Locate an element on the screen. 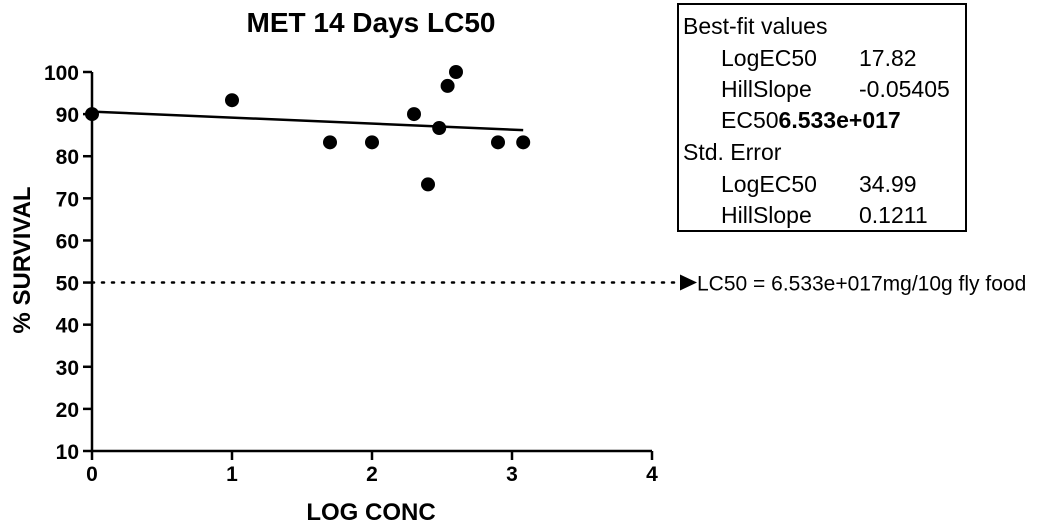  y-tick-label: 40 is located at coordinates (67, 326).